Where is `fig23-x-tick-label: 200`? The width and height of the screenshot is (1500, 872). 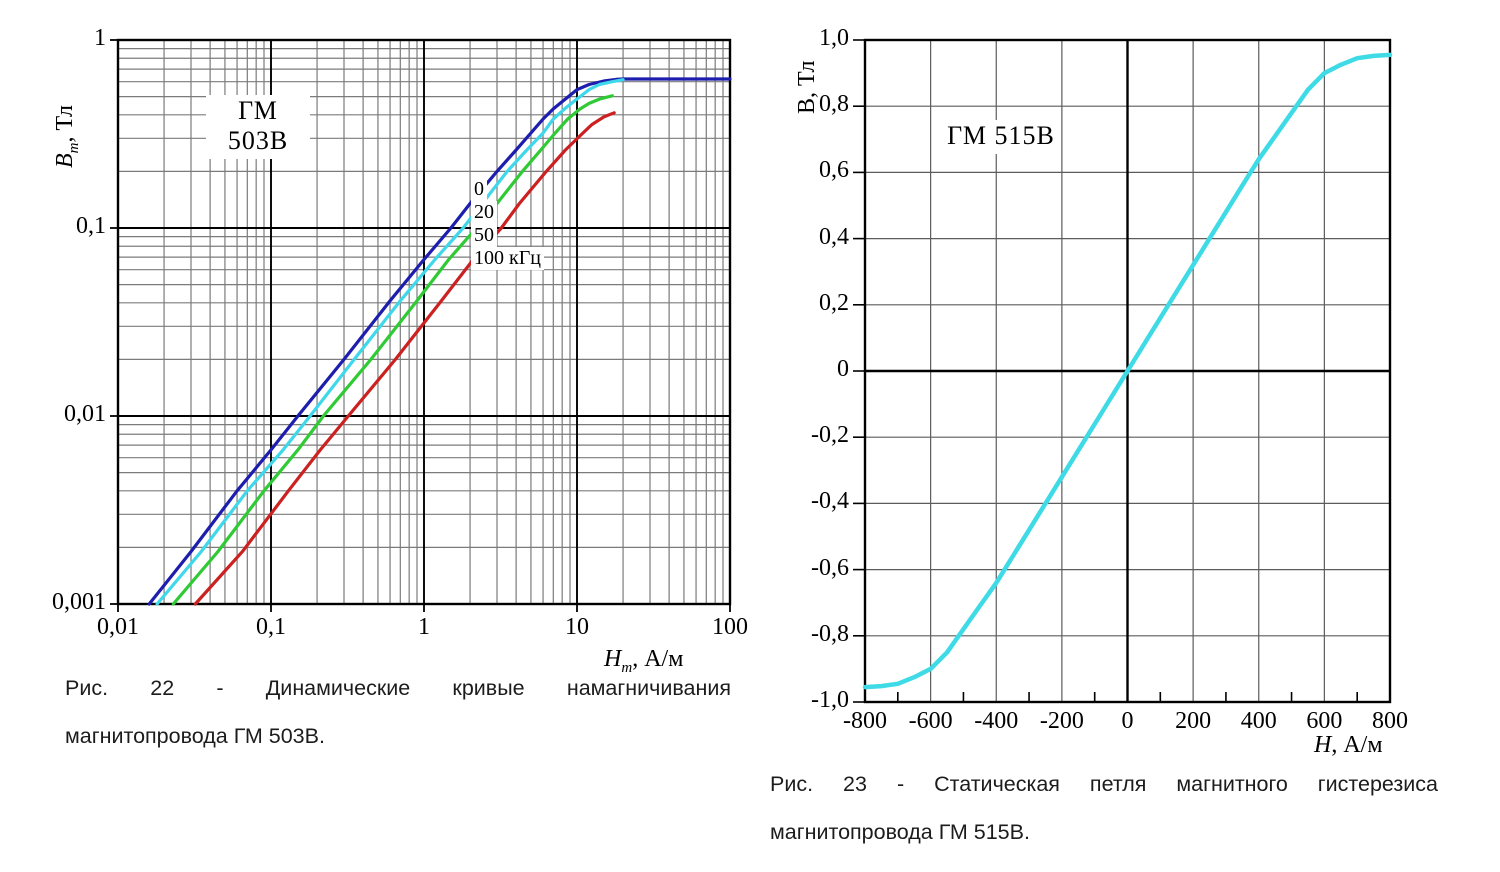
fig23-x-tick-label: 200 is located at coordinates (1193, 721).